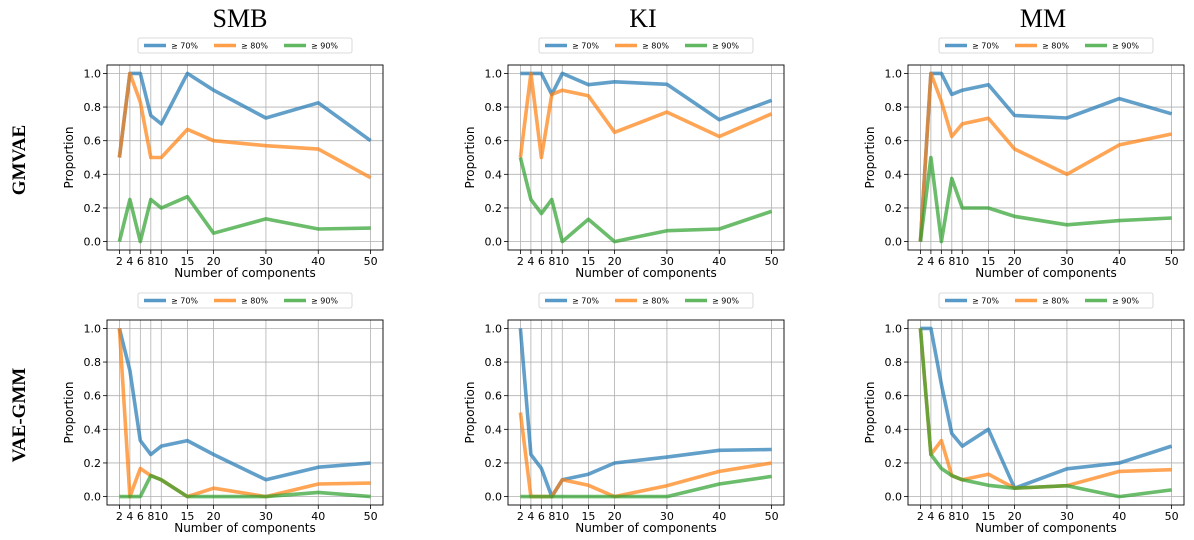 The height and width of the screenshot is (540, 1194). I want to click on x-tick-label: 4, so click(930, 516).